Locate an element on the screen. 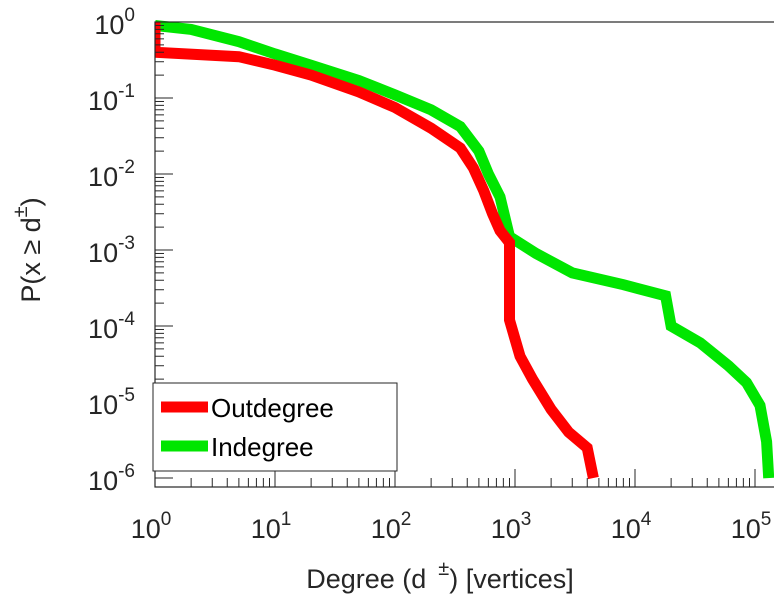  x-tick-label: 10¹ is located at coordinates (271, 526).